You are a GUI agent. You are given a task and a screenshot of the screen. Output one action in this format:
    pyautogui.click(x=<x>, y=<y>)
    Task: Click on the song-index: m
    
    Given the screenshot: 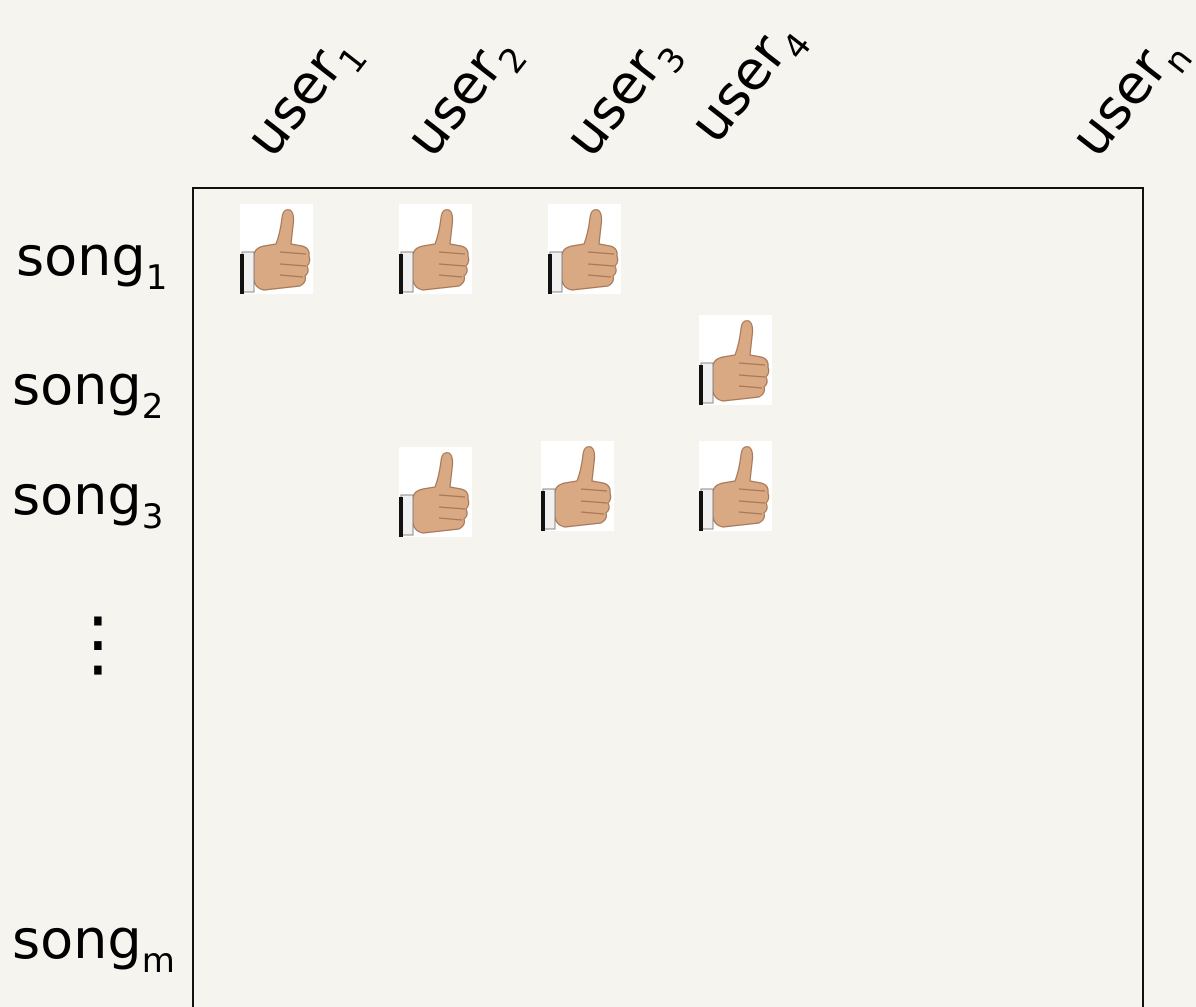 What is the action you would take?
    pyautogui.click(x=158, y=961)
    